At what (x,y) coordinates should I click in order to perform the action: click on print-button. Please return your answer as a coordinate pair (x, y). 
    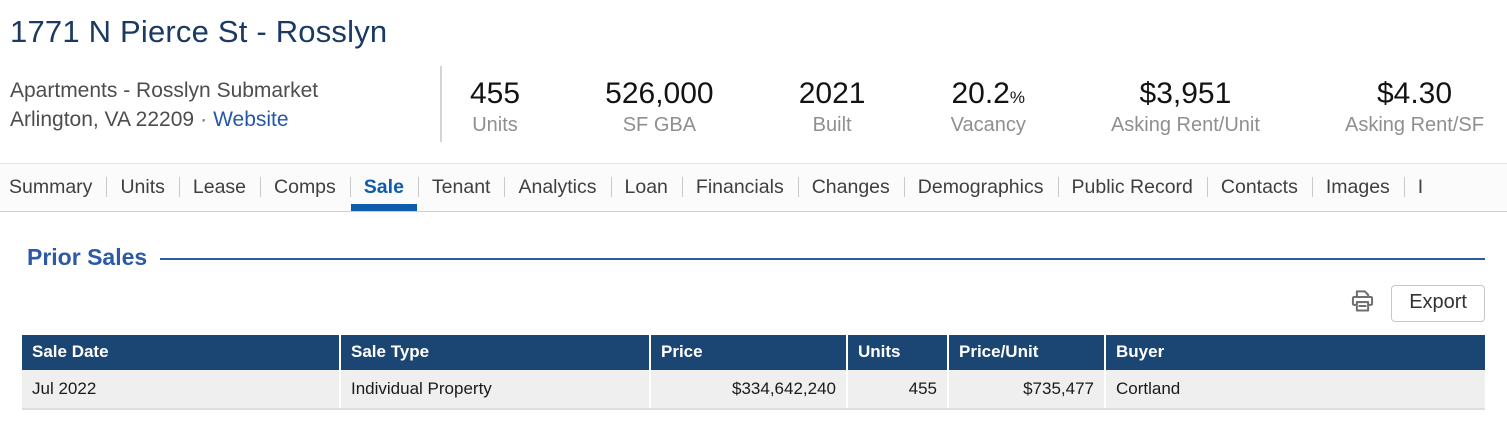
    Looking at the image, I should click on (1362, 303).